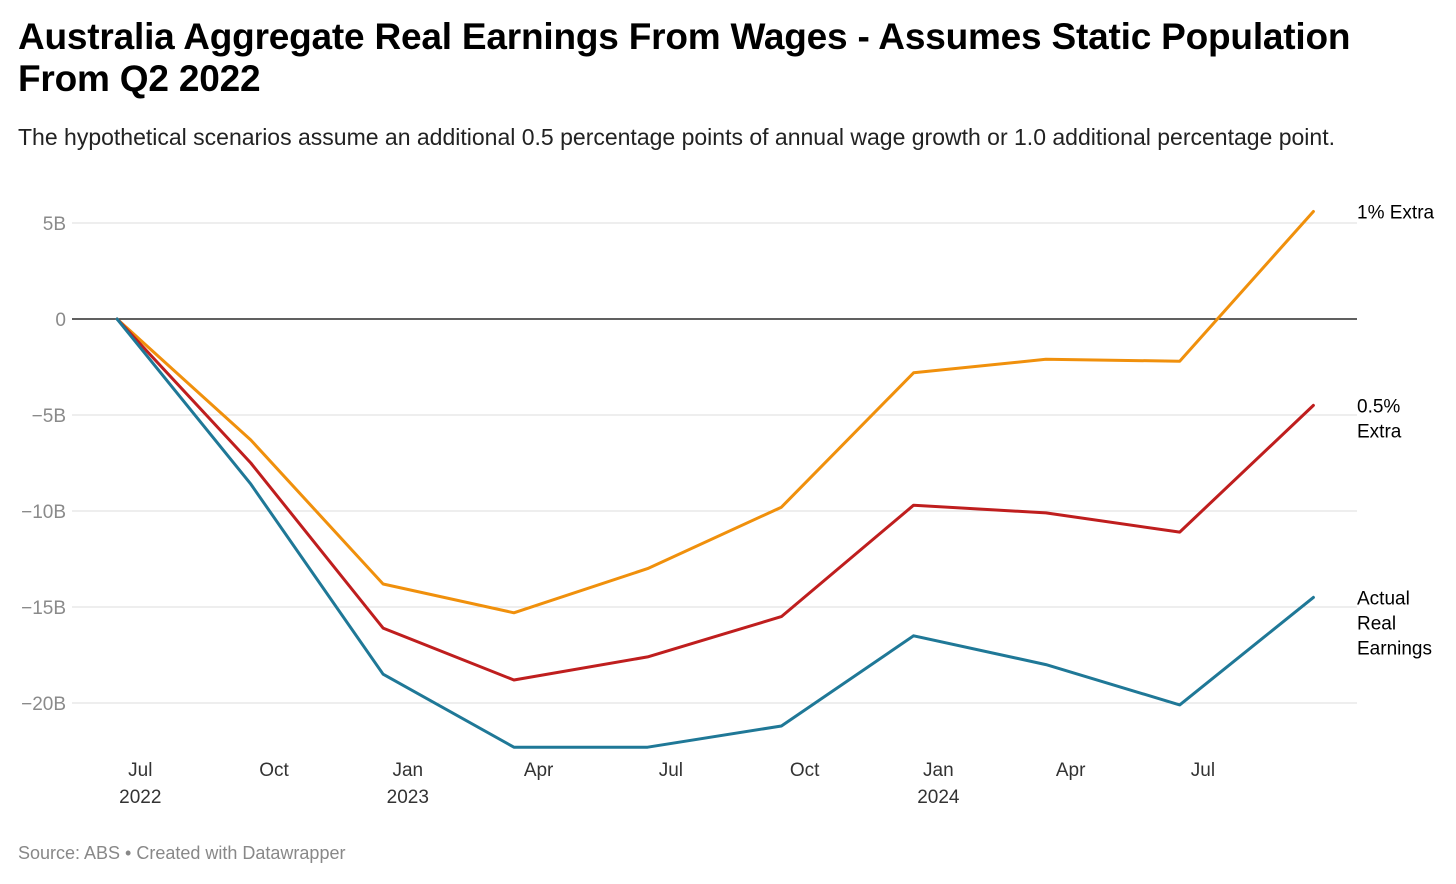 This screenshot has width=1456, height=884. What do you see at coordinates (408, 797) in the screenshot?
I see `x-tick-year-label: 2023` at bounding box center [408, 797].